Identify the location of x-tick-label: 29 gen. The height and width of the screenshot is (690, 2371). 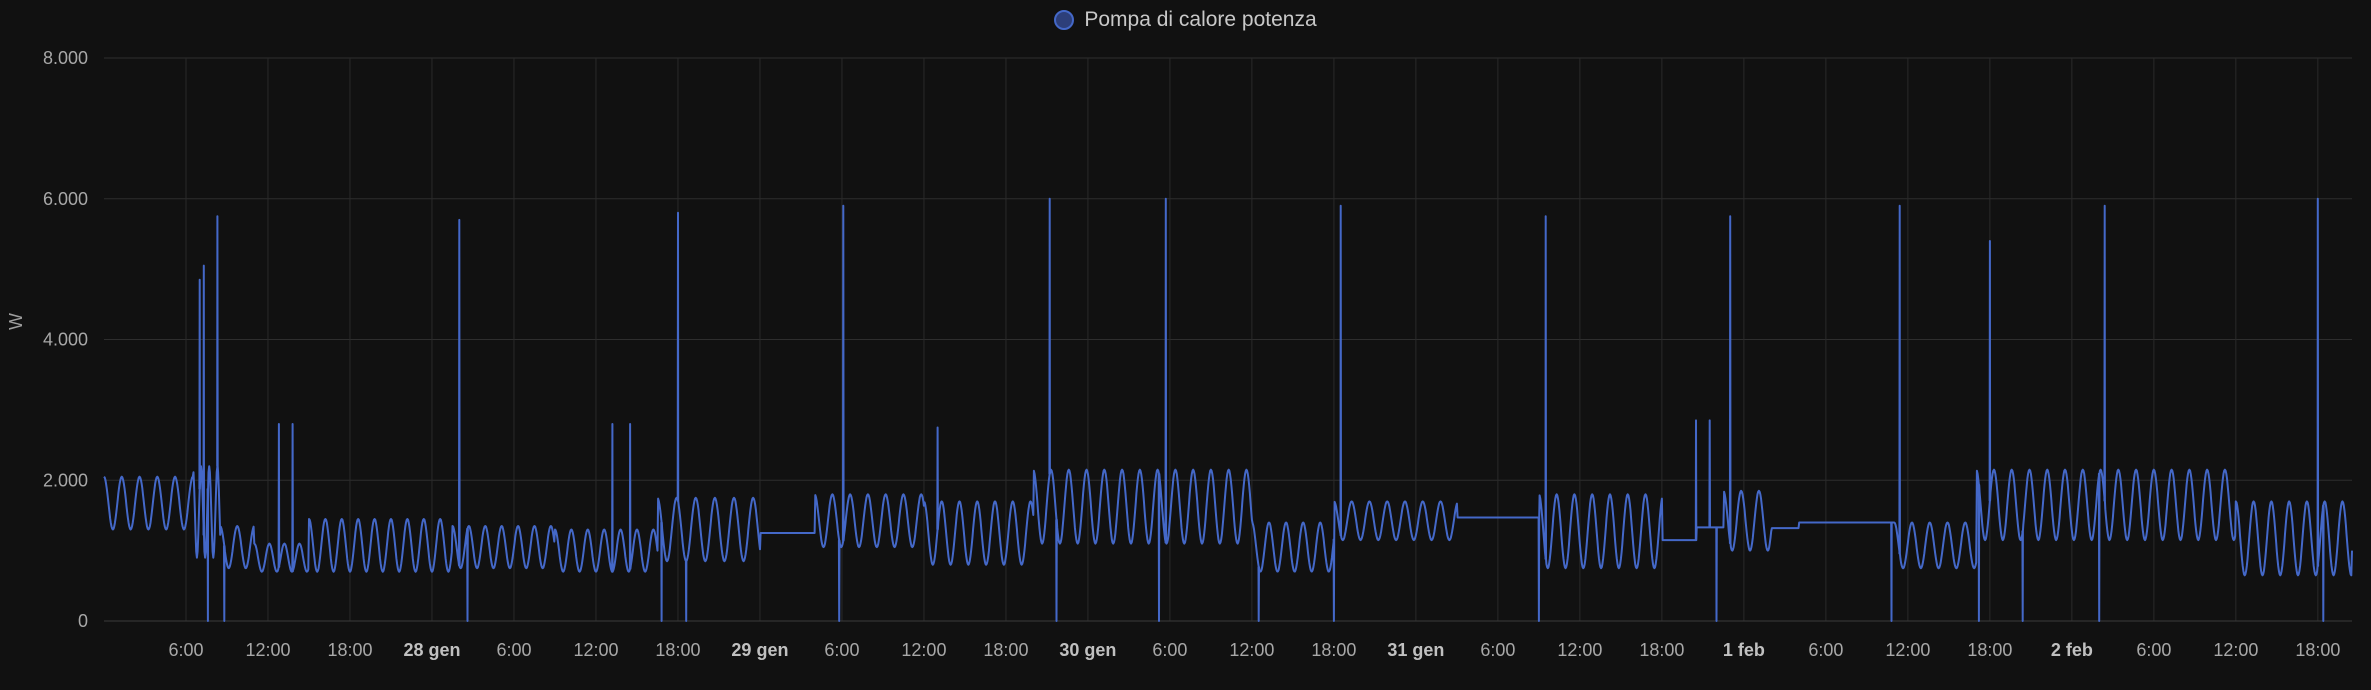
(759, 650).